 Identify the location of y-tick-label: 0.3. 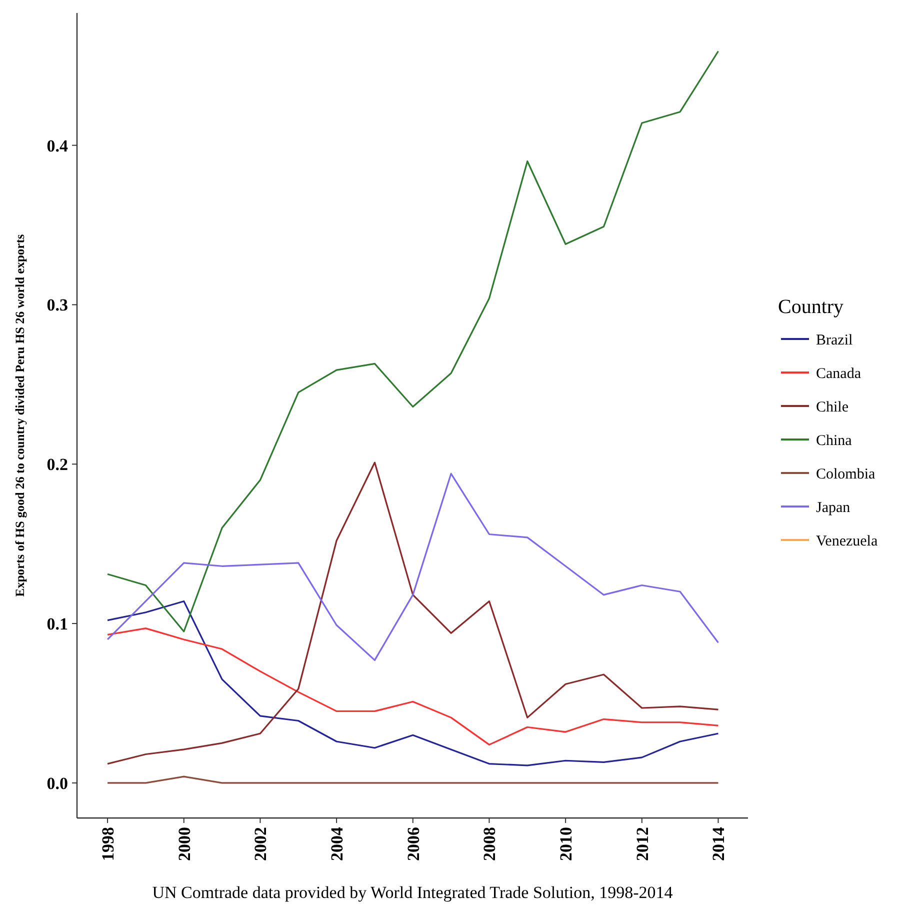
(57, 305).